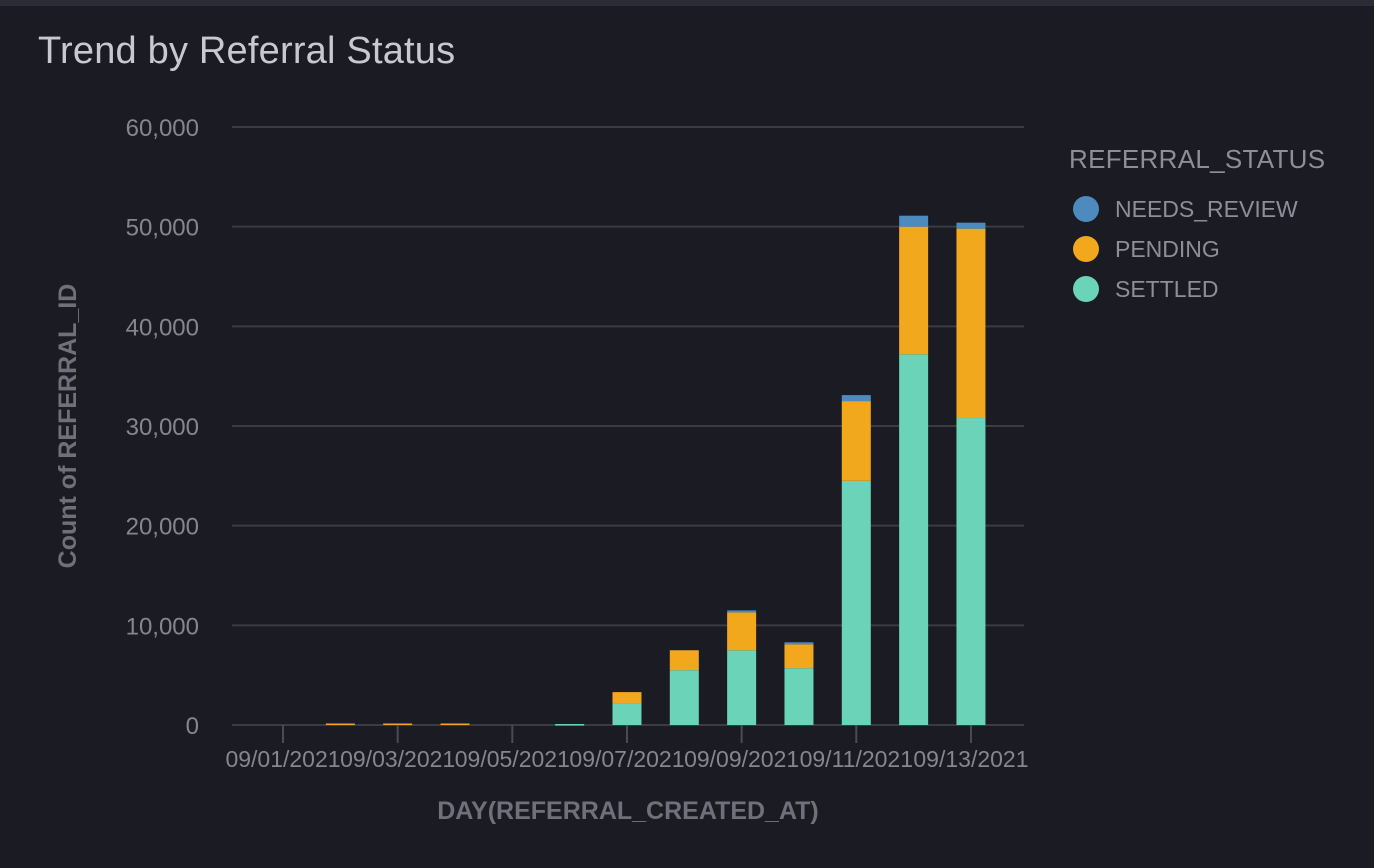  What do you see at coordinates (397, 759) in the screenshot?
I see `x-tick-label: 09/03/2021` at bounding box center [397, 759].